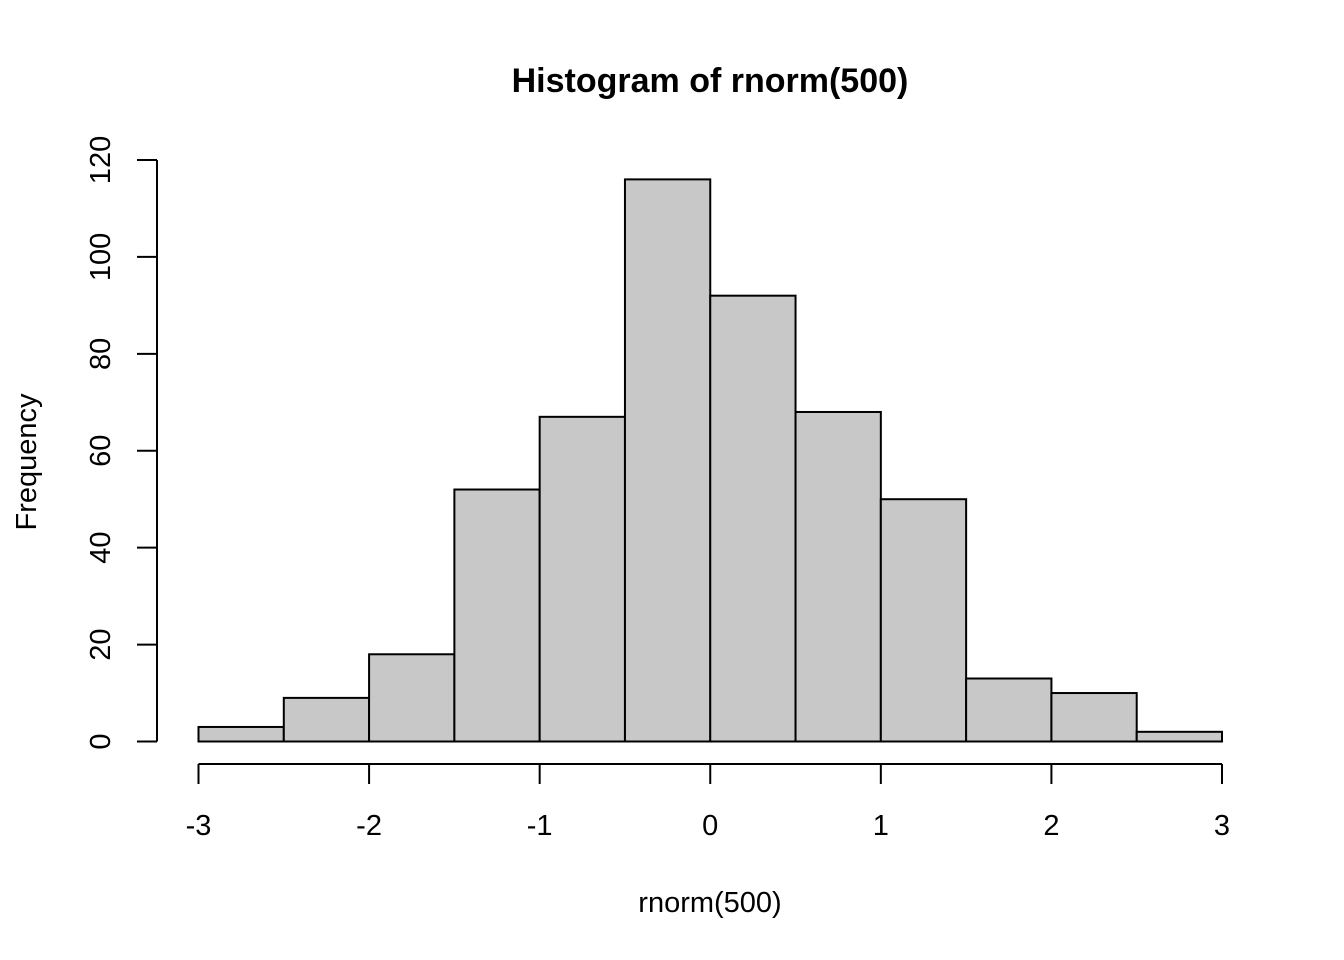  I want to click on x-tick-label: 0, so click(710, 826).